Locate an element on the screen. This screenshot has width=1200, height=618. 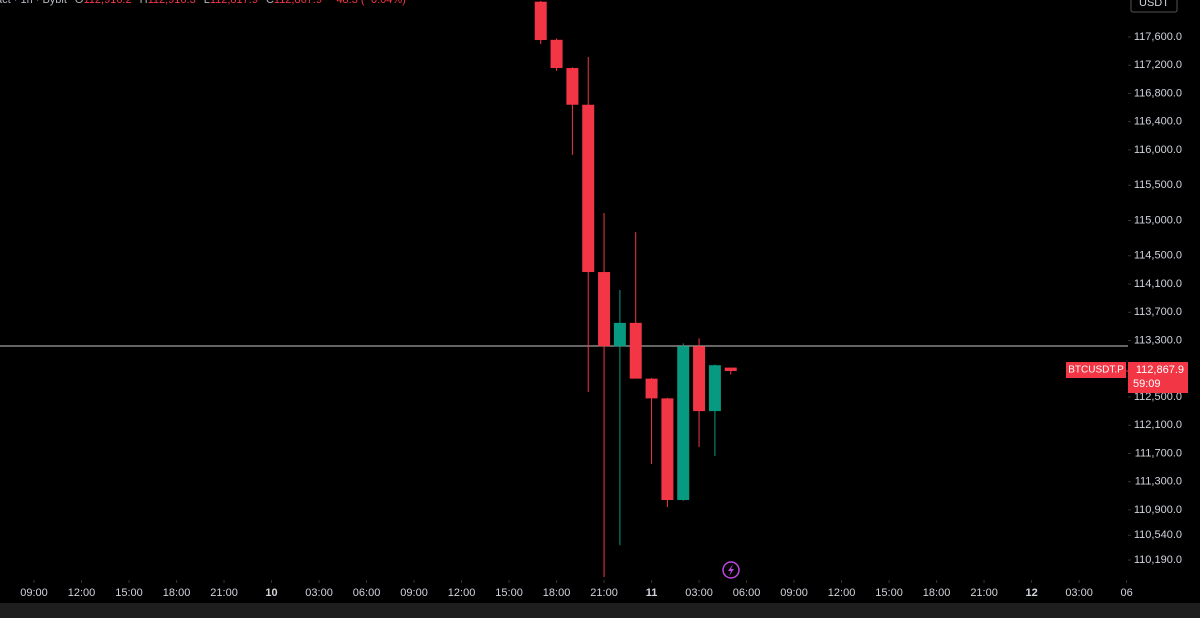
y-tick-label: 116,000.0 is located at coordinates (1158, 150).